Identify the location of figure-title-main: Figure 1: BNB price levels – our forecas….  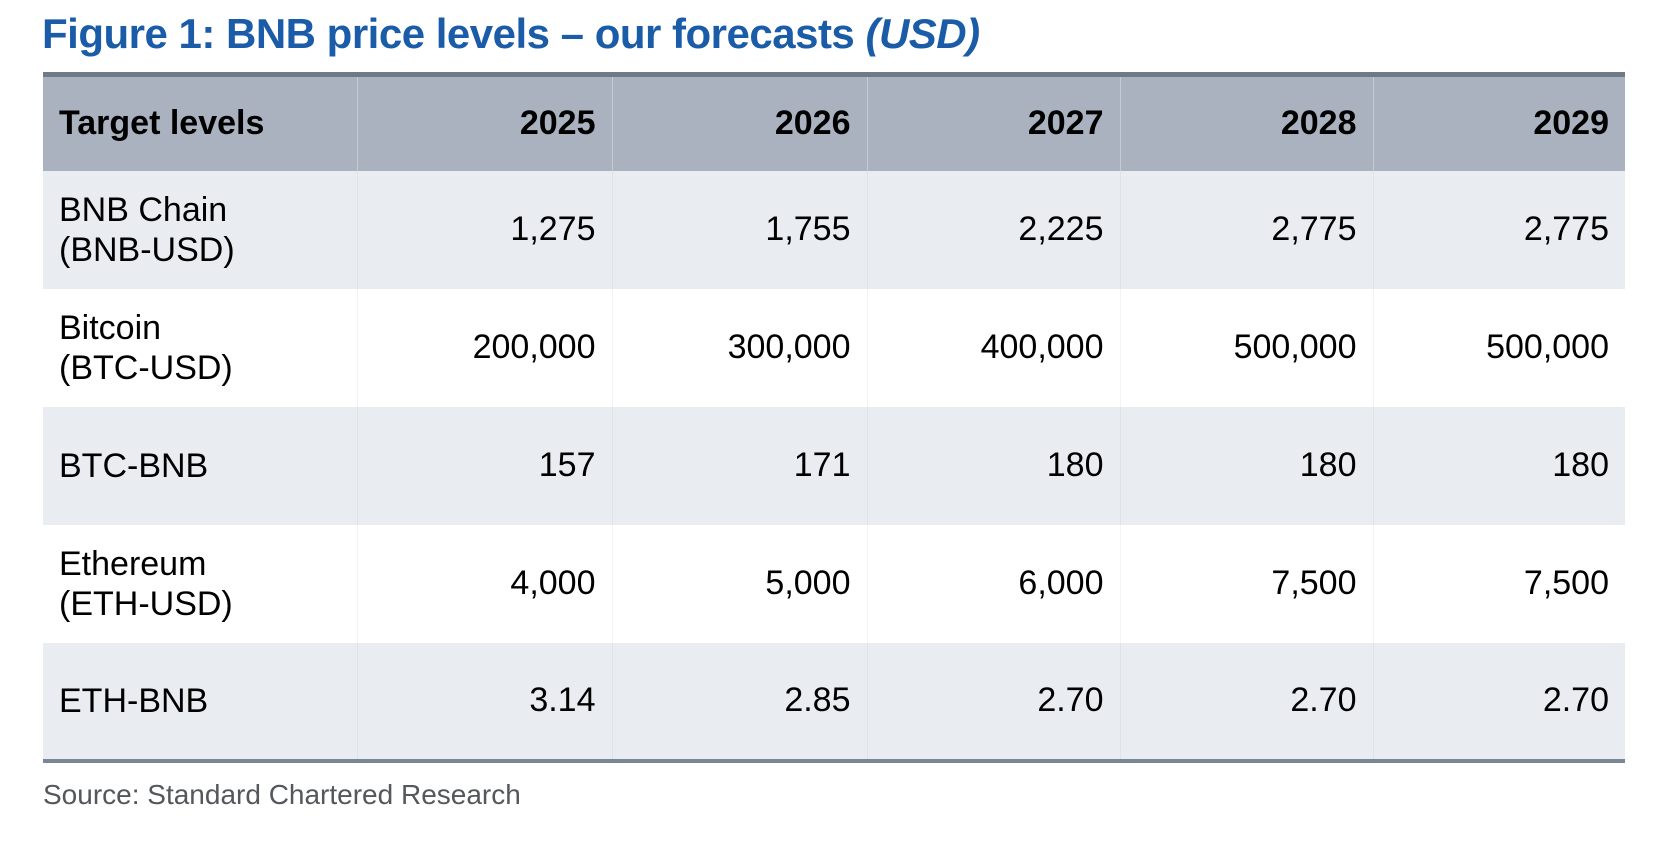
(448, 33).